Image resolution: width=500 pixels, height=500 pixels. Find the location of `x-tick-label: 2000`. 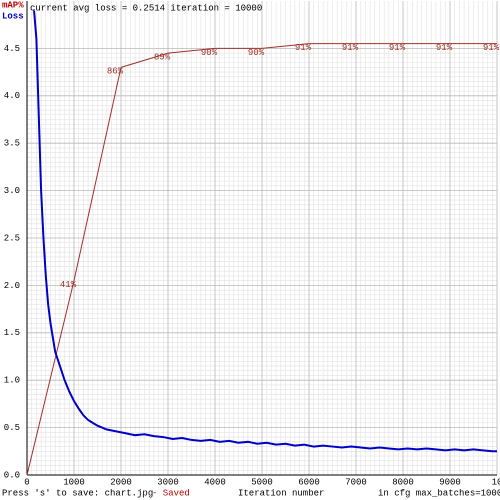

x-tick-label: 2000 is located at coordinates (121, 482).